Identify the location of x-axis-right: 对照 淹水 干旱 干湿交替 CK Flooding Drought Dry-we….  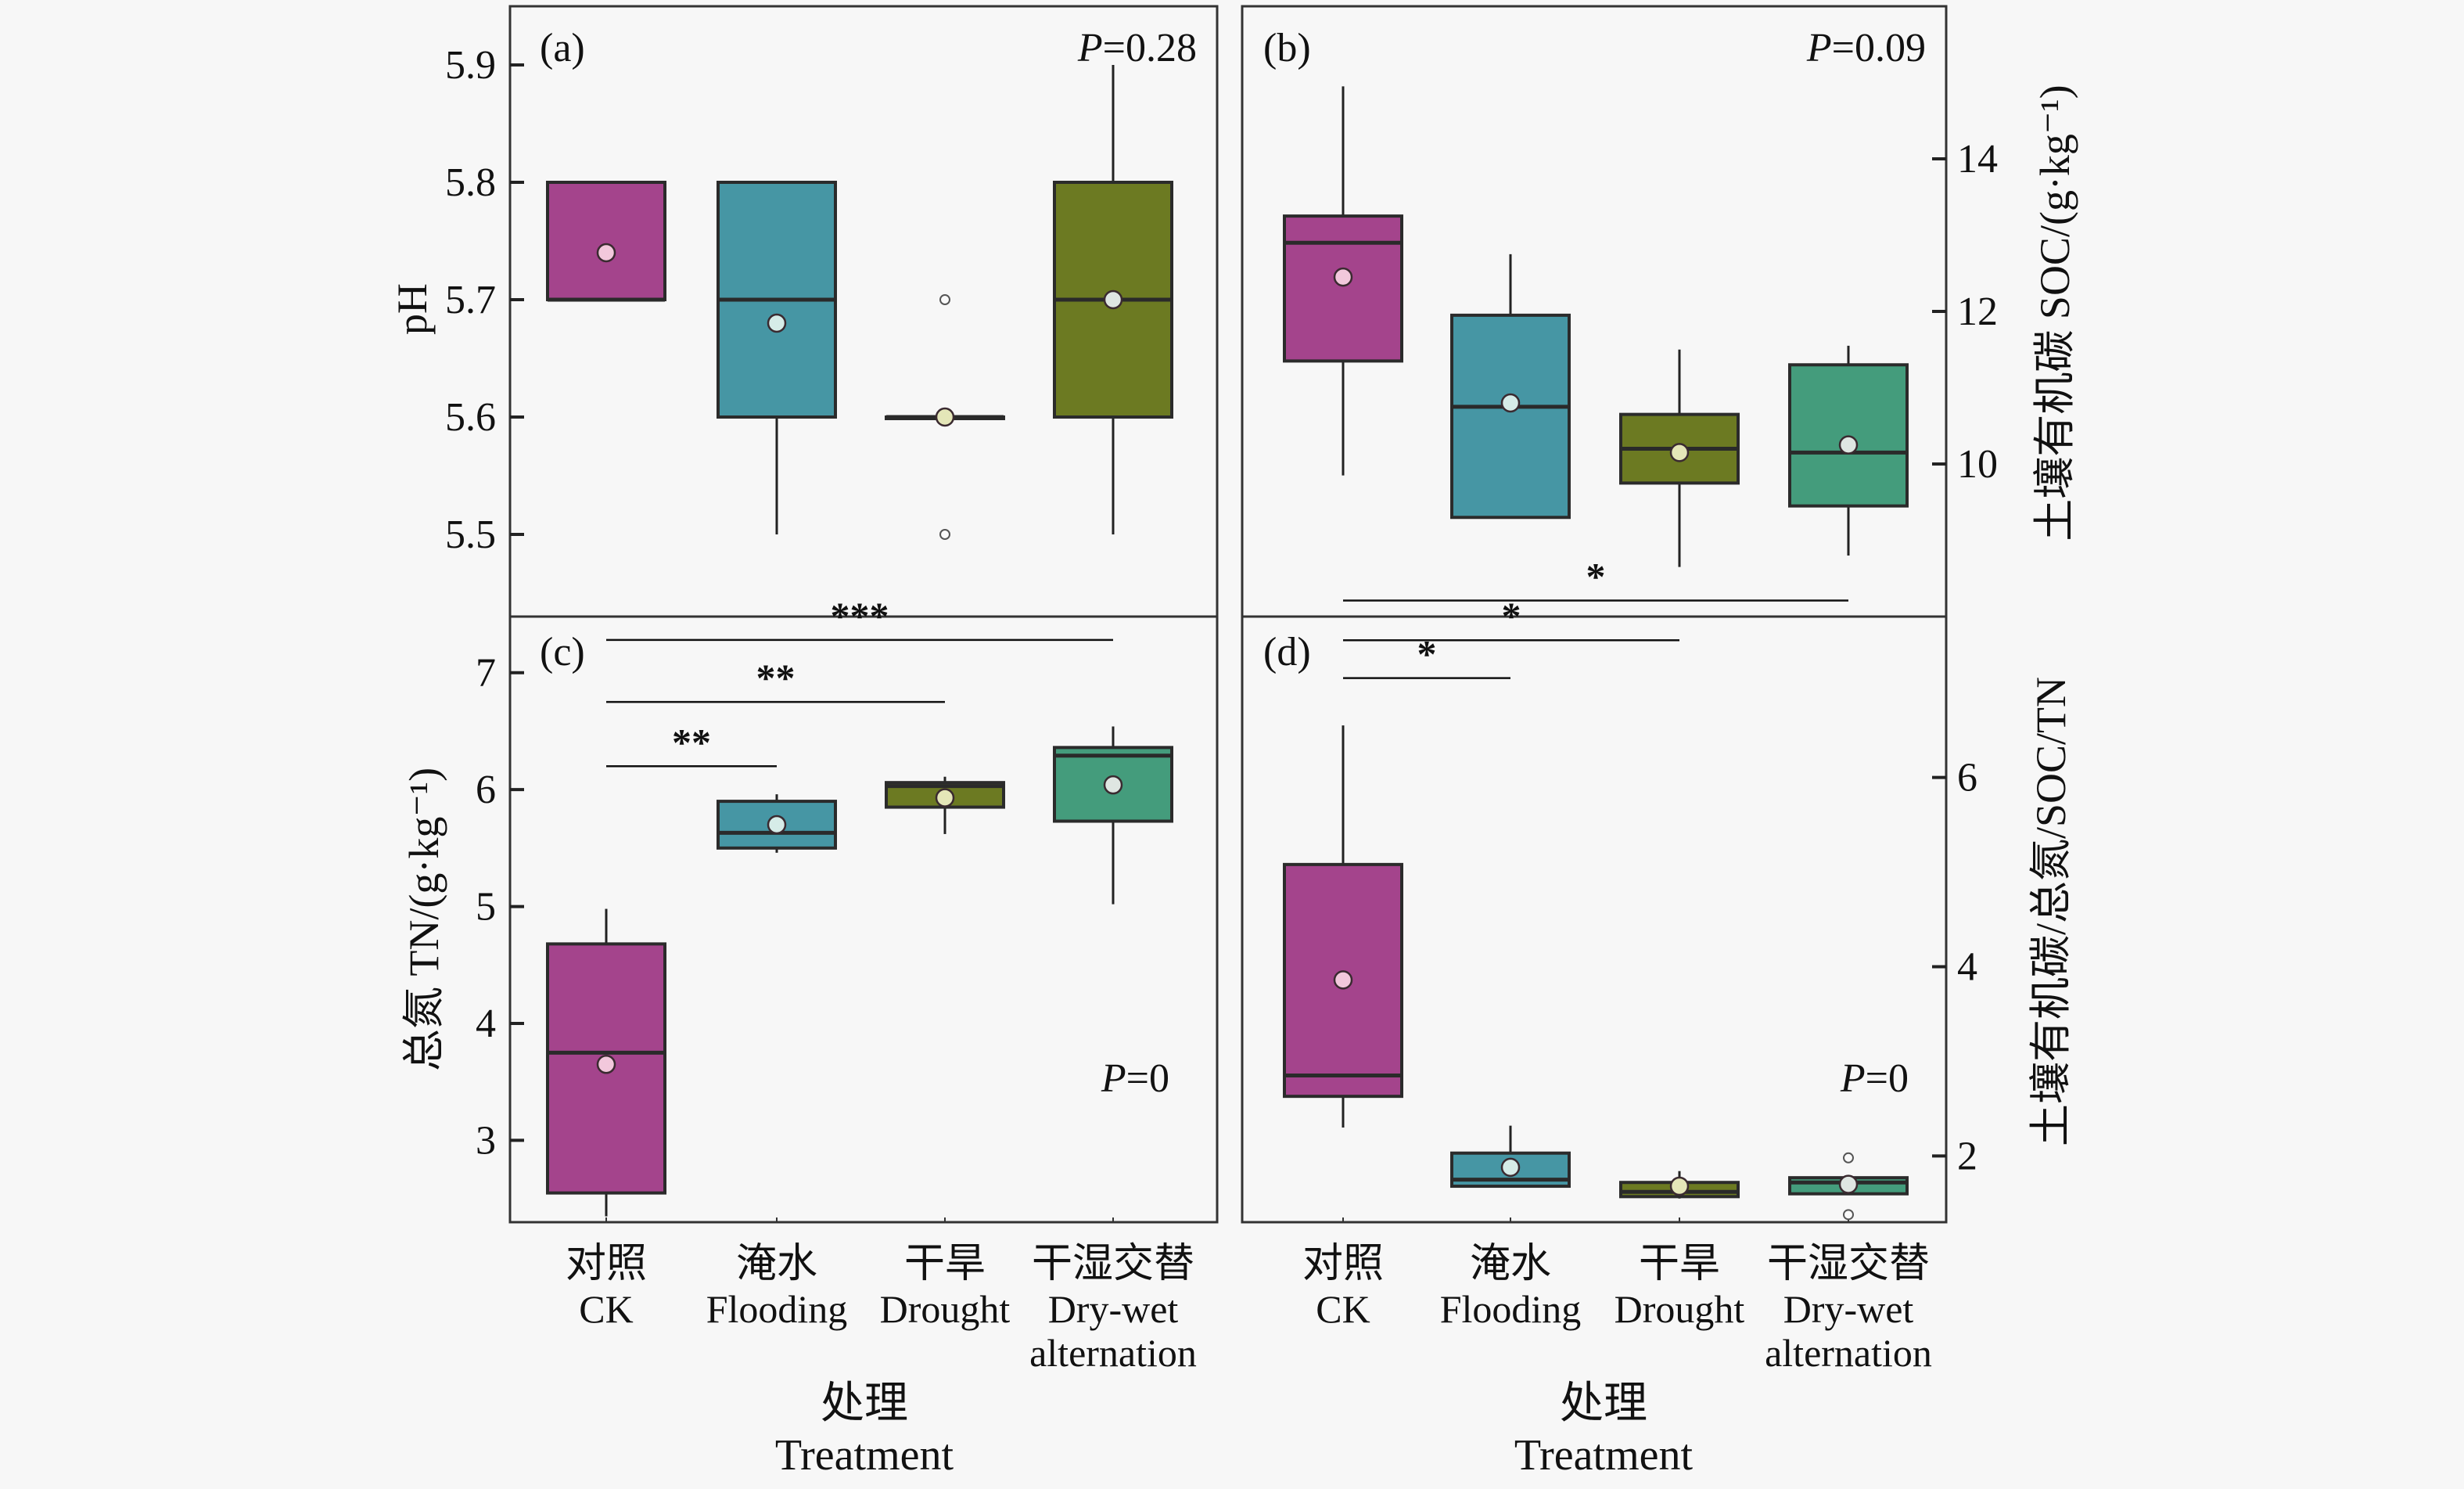
(1617, 1361).